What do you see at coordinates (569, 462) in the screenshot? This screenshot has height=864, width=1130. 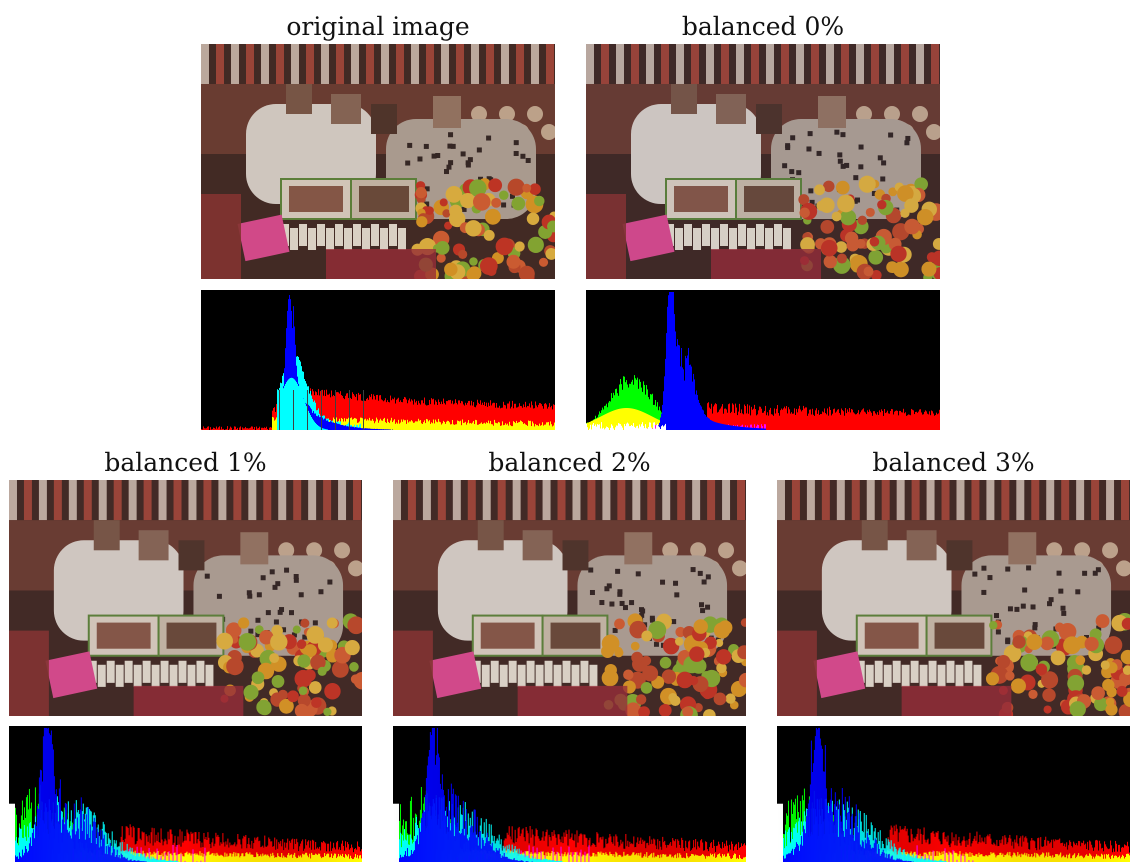 I see `caption-balanced-2: balanced 2%` at bounding box center [569, 462].